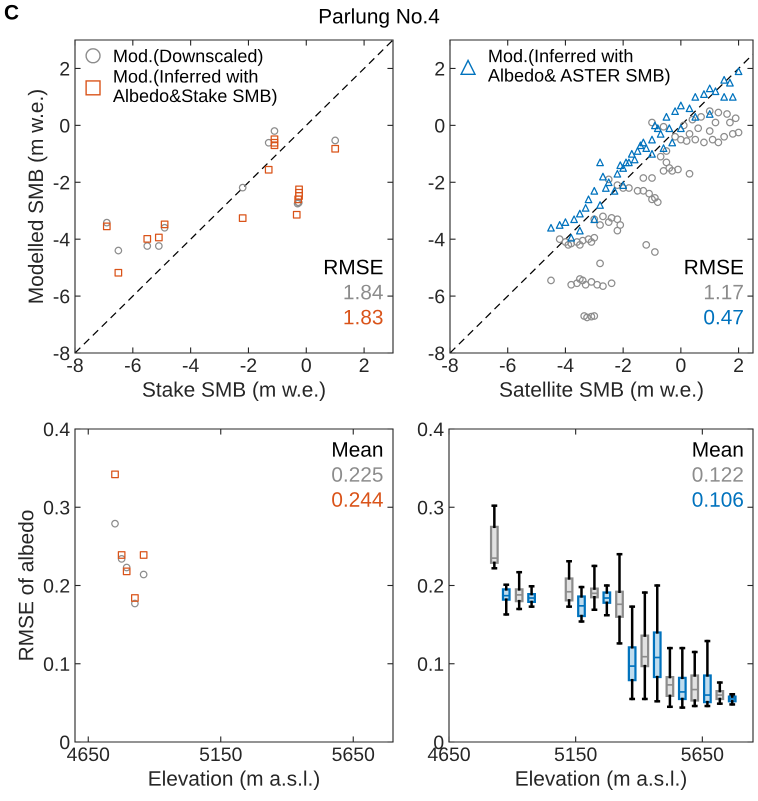  Describe the element at coordinates (26, 585) in the screenshot. I see `y-axis-title: RMSE of albedo` at that location.